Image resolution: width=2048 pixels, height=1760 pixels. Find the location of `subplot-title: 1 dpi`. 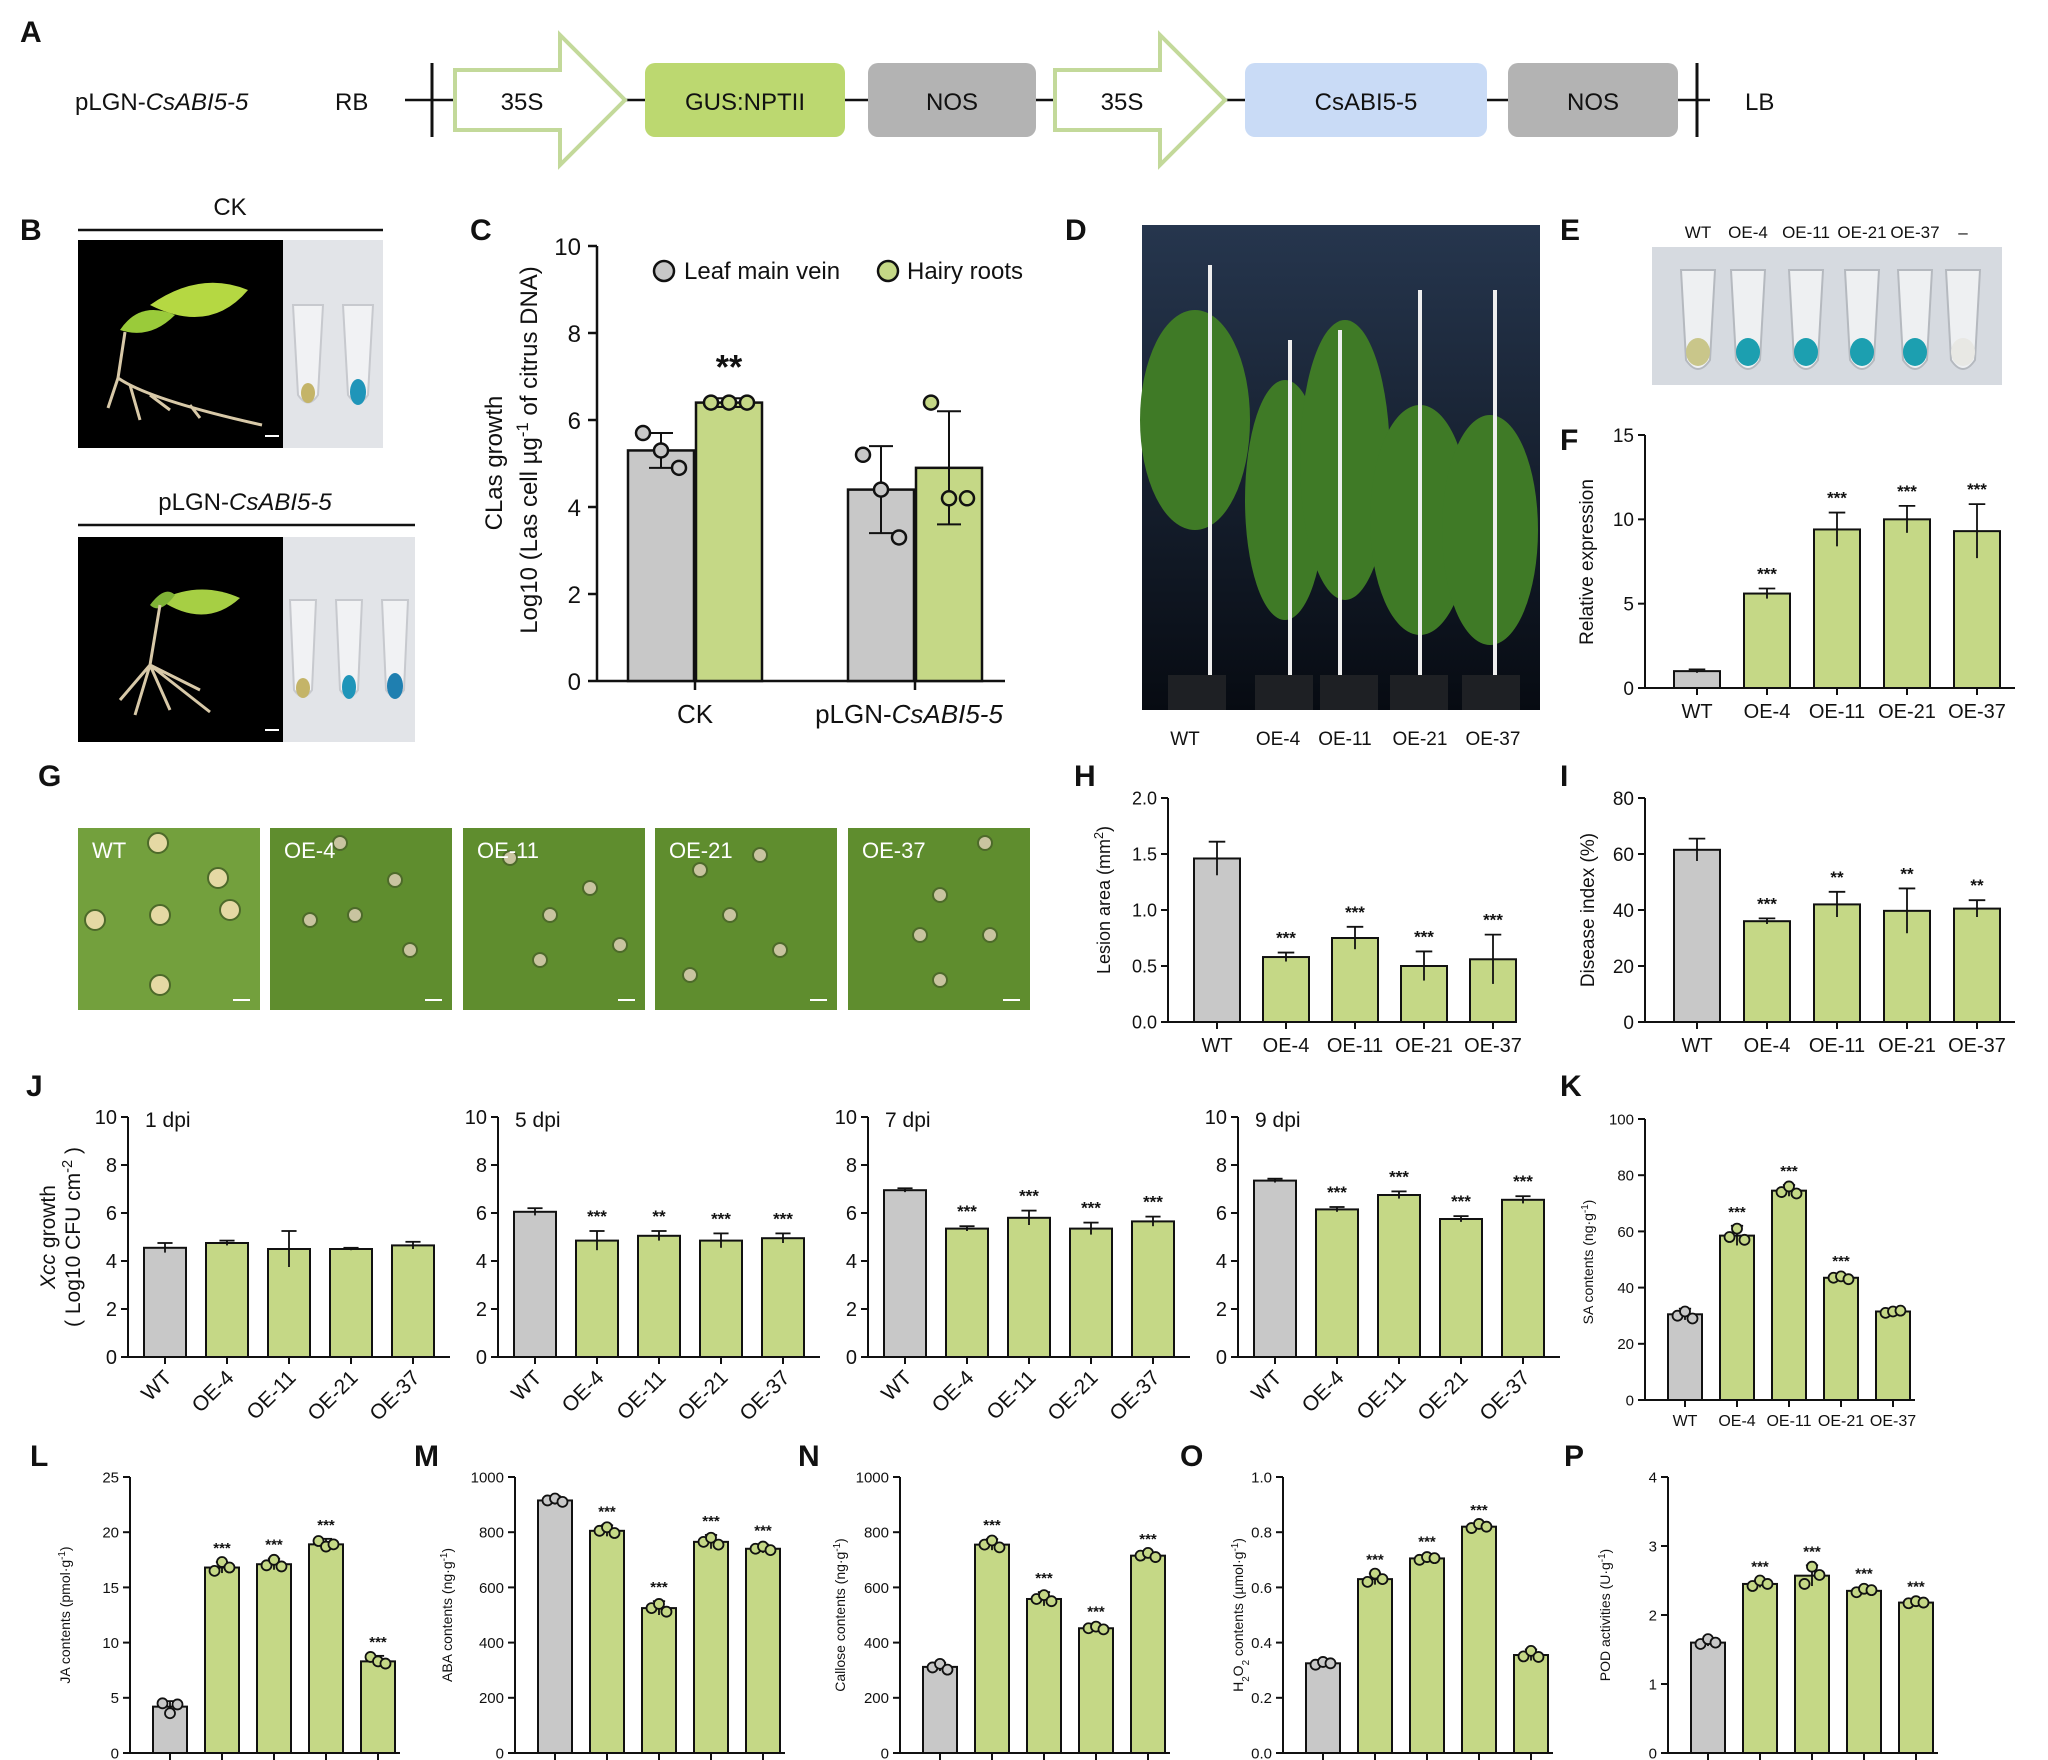

subplot-title: 1 dpi is located at coordinates (168, 1120).